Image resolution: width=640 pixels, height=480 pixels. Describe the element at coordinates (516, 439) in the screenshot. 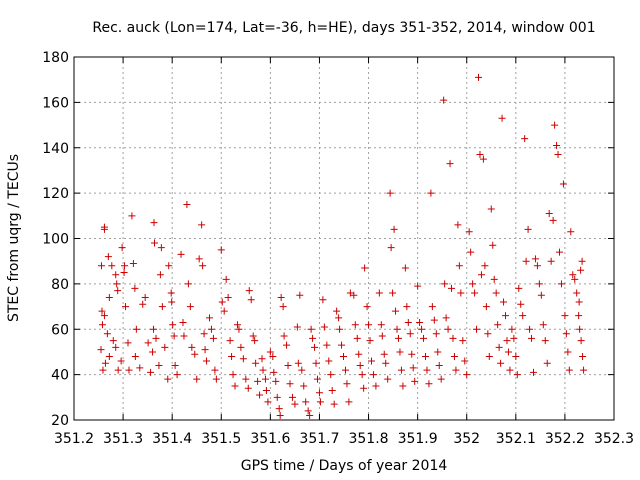

I see `x-tick-label: 352.1` at that location.